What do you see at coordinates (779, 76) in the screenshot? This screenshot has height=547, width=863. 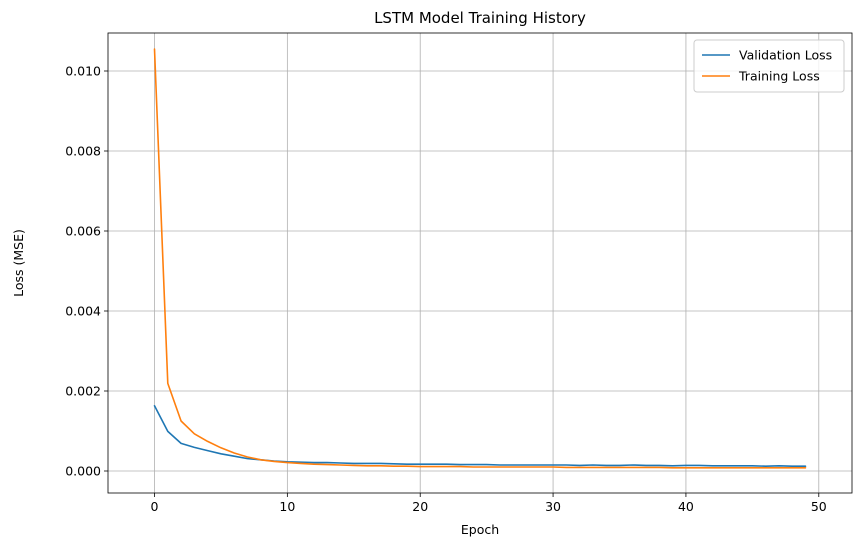 I see `legend-label: Training Loss` at bounding box center [779, 76].